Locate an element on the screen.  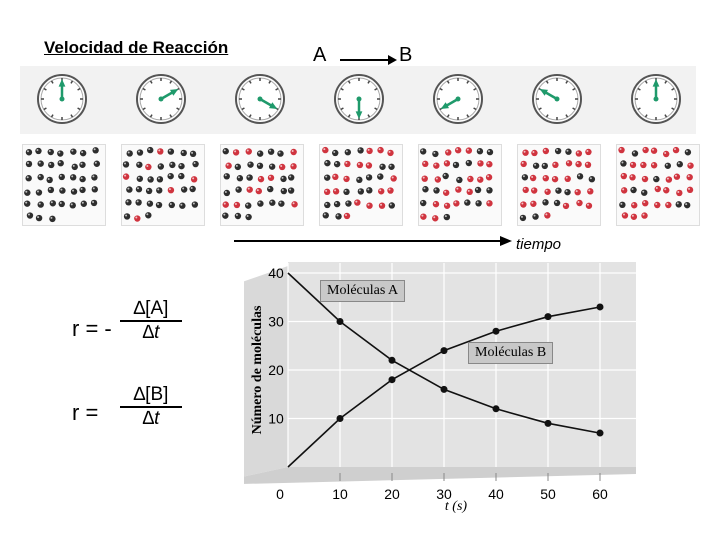
molecule-field is located at coordinates (656, 183).